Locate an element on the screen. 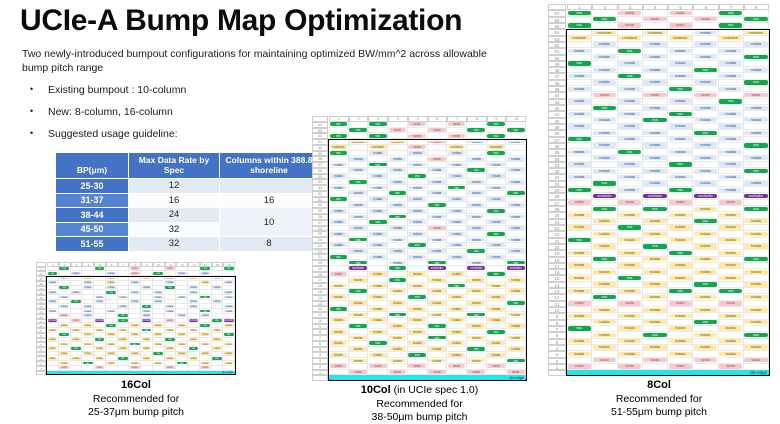  caption-line: Recommended for is located at coordinates (419, 403).